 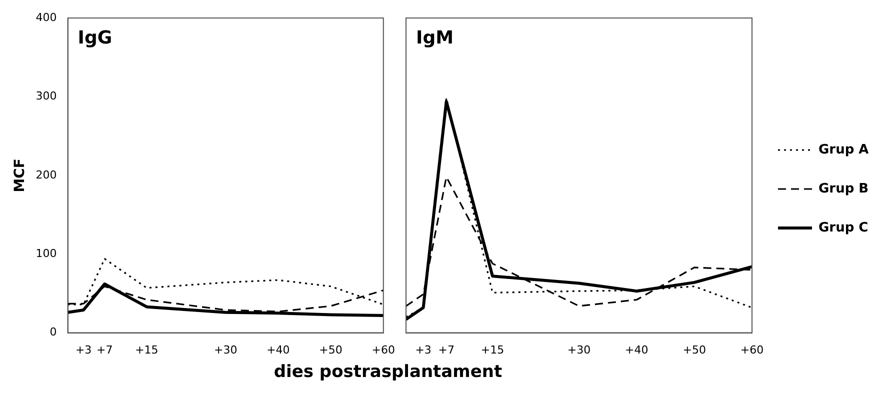 What do you see at coordinates (843, 150) in the screenshot?
I see `legend-label: Grup A` at bounding box center [843, 150].